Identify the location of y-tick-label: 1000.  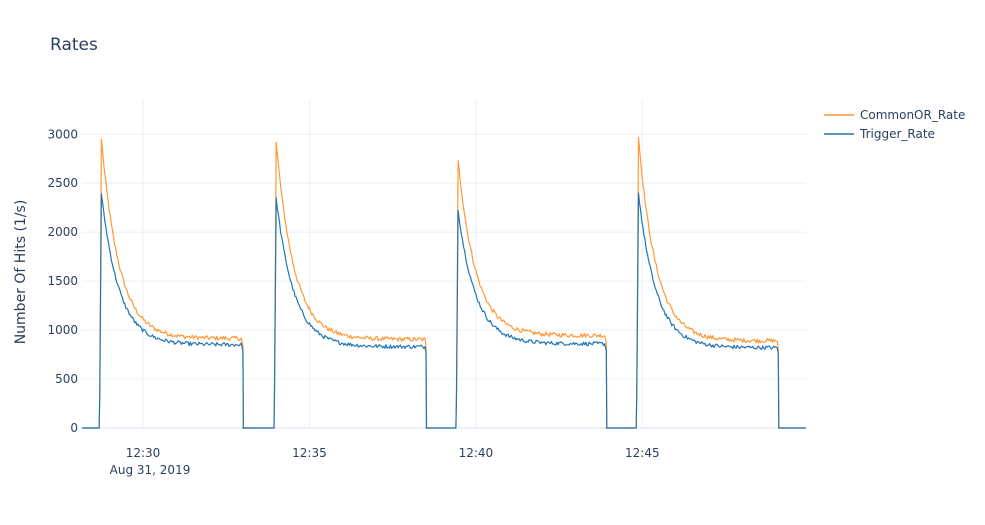
(62, 330).